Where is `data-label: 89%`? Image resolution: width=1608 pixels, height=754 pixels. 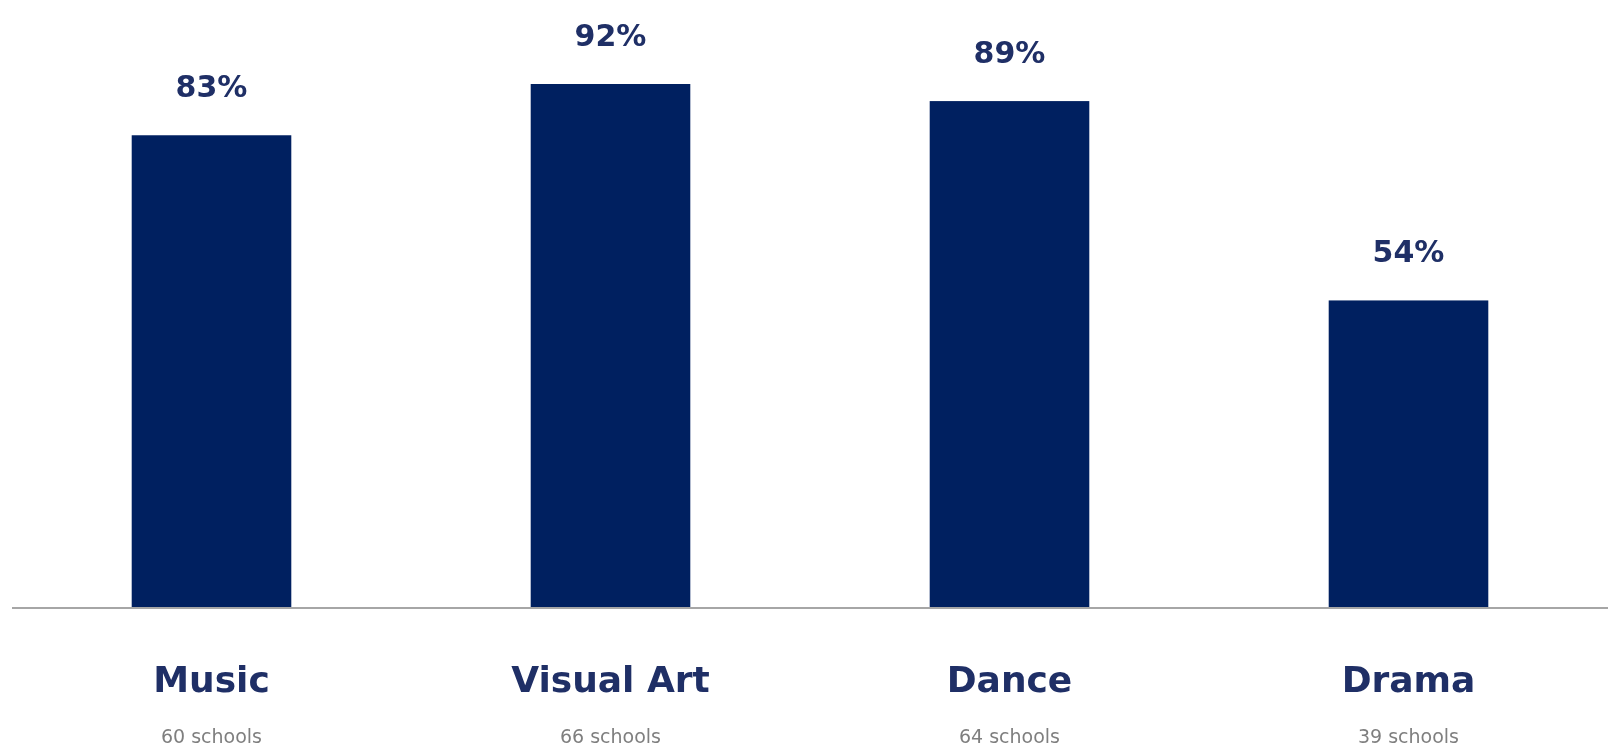
data-label: 89% is located at coordinates (1009, 53).